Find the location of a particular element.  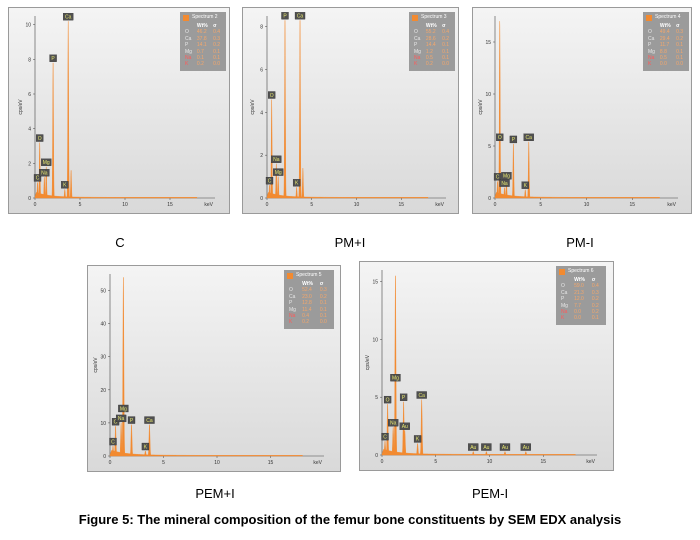

composition-row: Ca 29.4 0.2 is located at coordinates (666, 39).